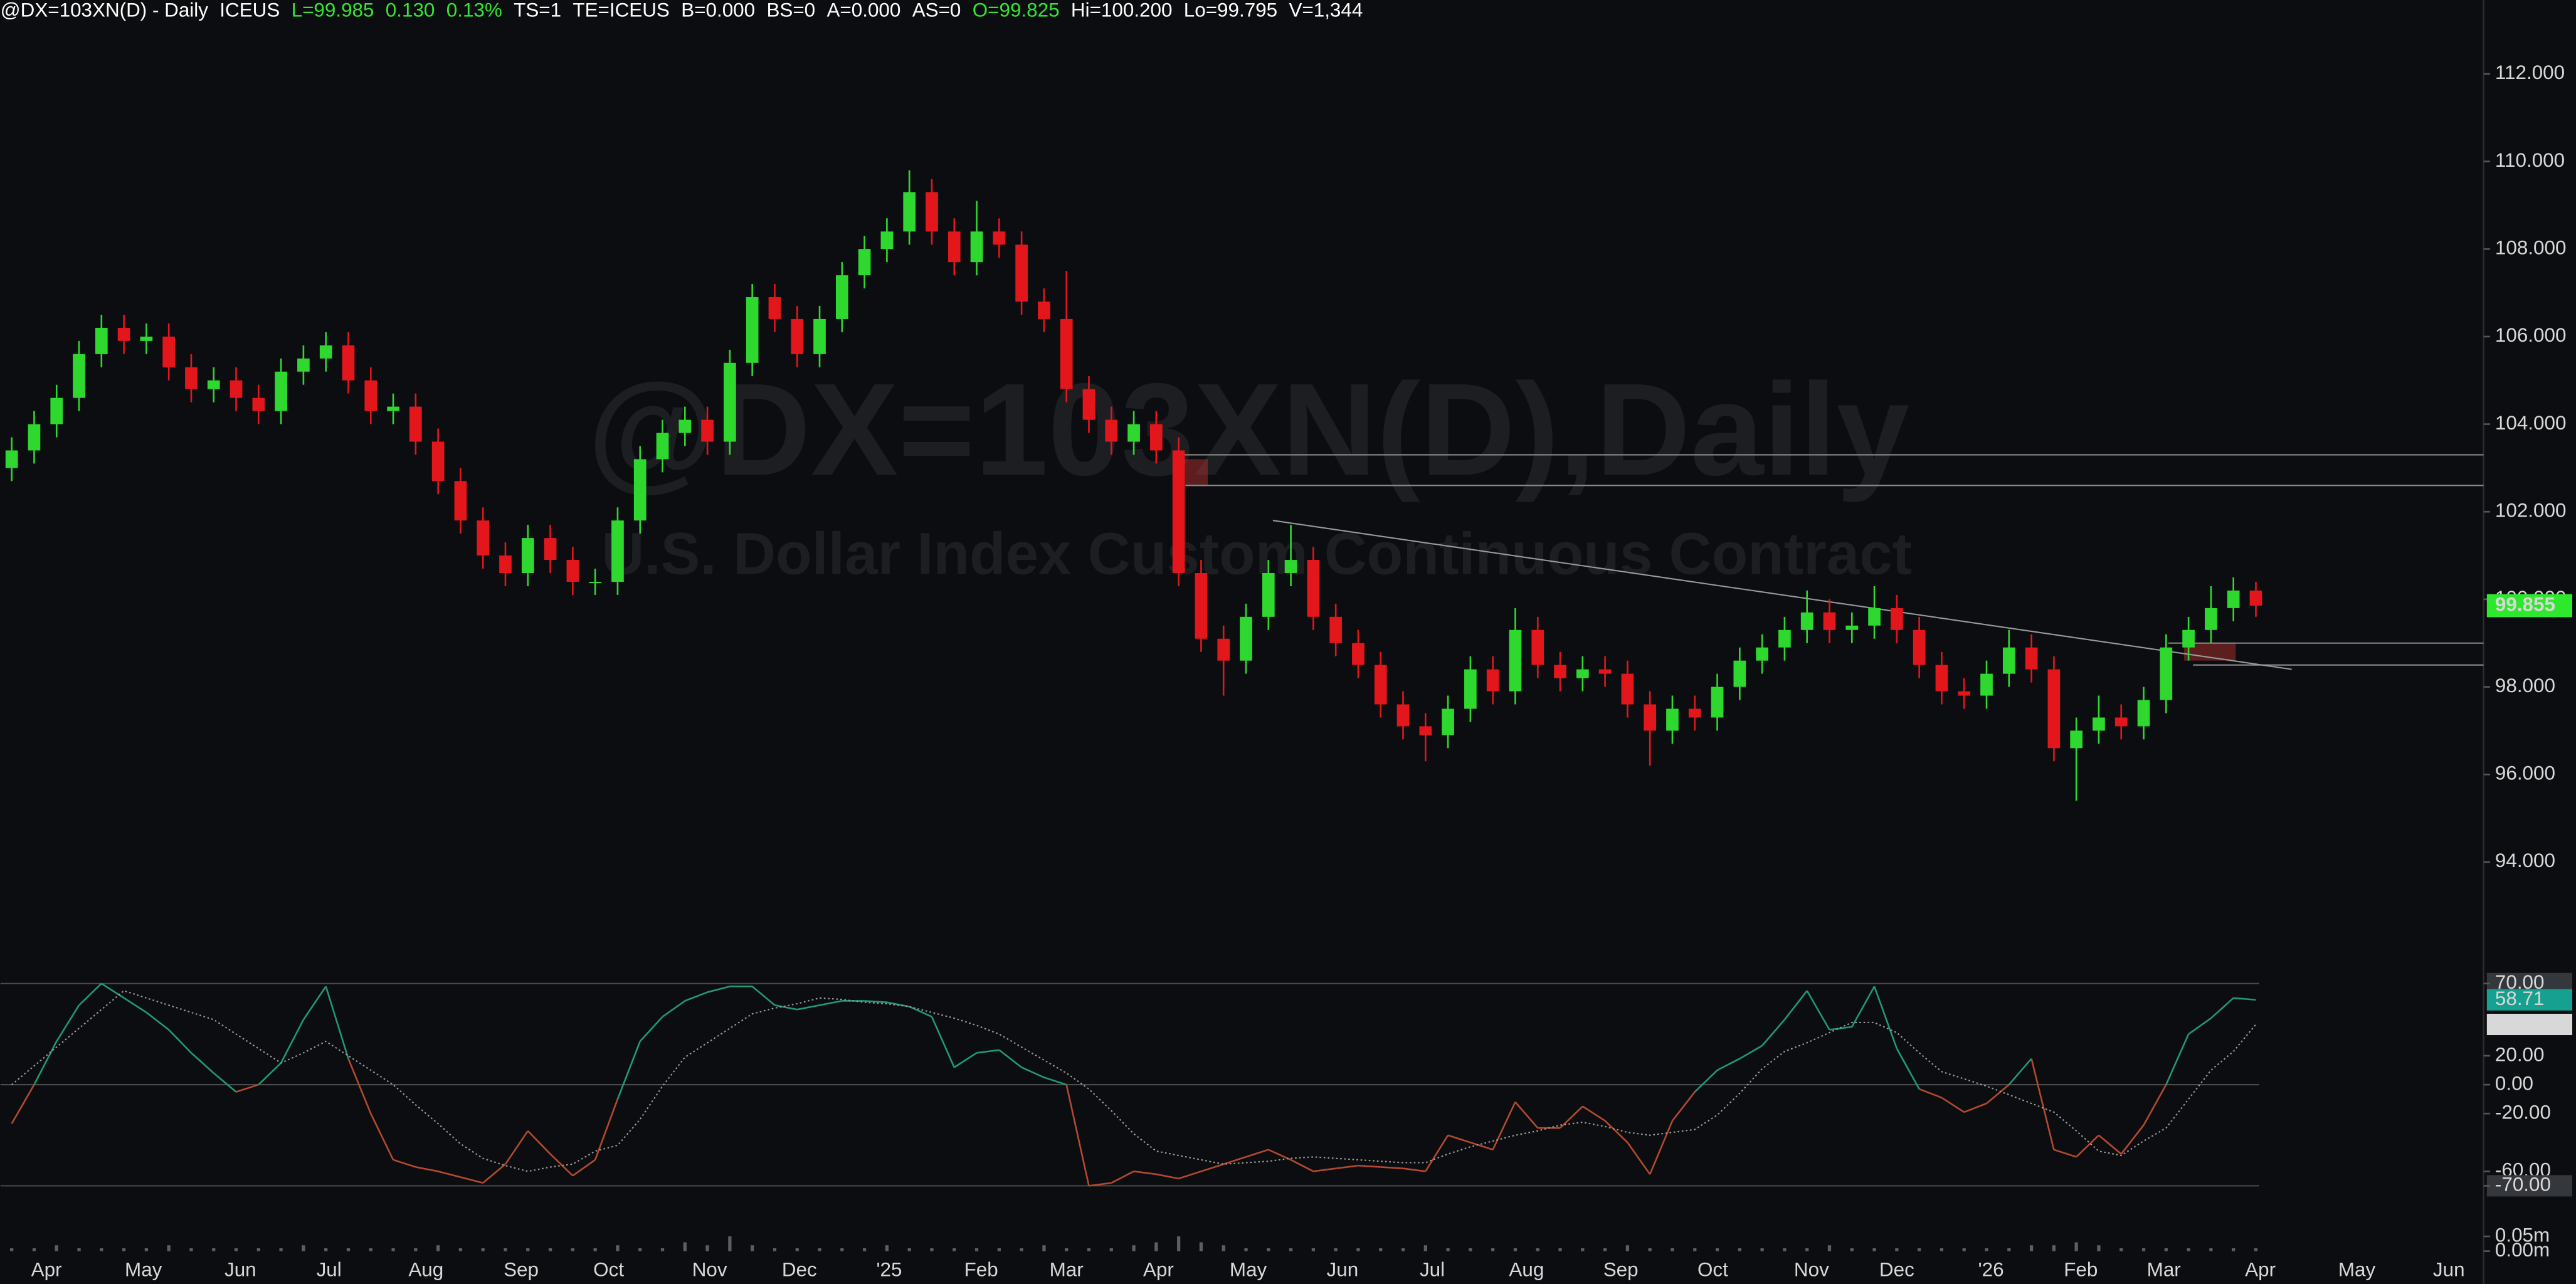 The image size is (2576, 1284). What do you see at coordinates (2260, 1269) in the screenshot?
I see `x-tick-label: Apr` at bounding box center [2260, 1269].